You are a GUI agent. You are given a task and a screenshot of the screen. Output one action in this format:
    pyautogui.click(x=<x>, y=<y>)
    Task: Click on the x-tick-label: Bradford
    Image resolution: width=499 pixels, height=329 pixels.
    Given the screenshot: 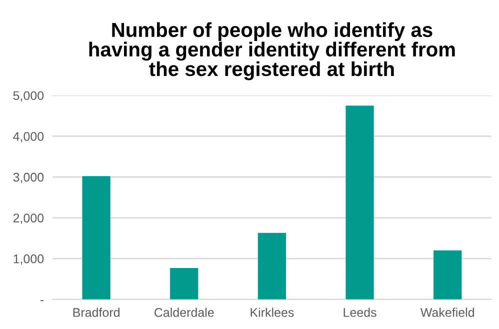 What is the action you would take?
    pyautogui.click(x=96, y=312)
    